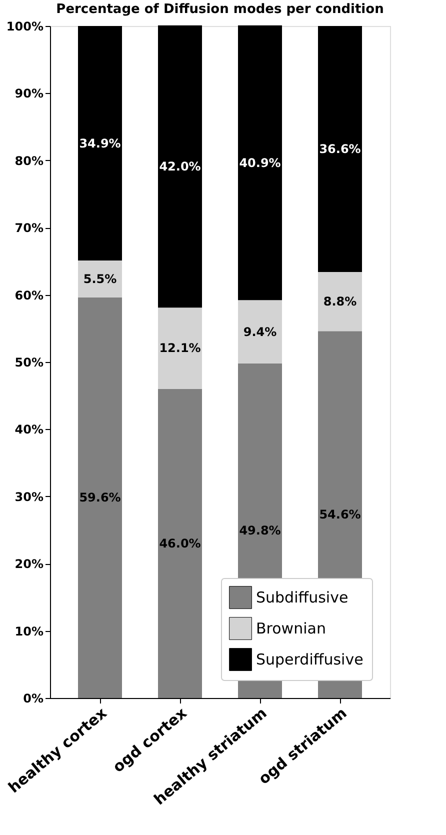 The image size is (446, 835). What do you see at coordinates (220, 9) in the screenshot?
I see `chart-title: Percentage of Diffusion modes per condition` at bounding box center [220, 9].